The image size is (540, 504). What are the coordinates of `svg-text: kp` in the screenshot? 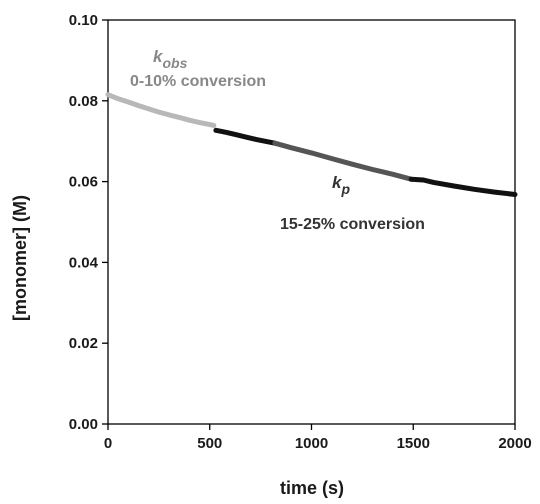 It's located at (341, 185).